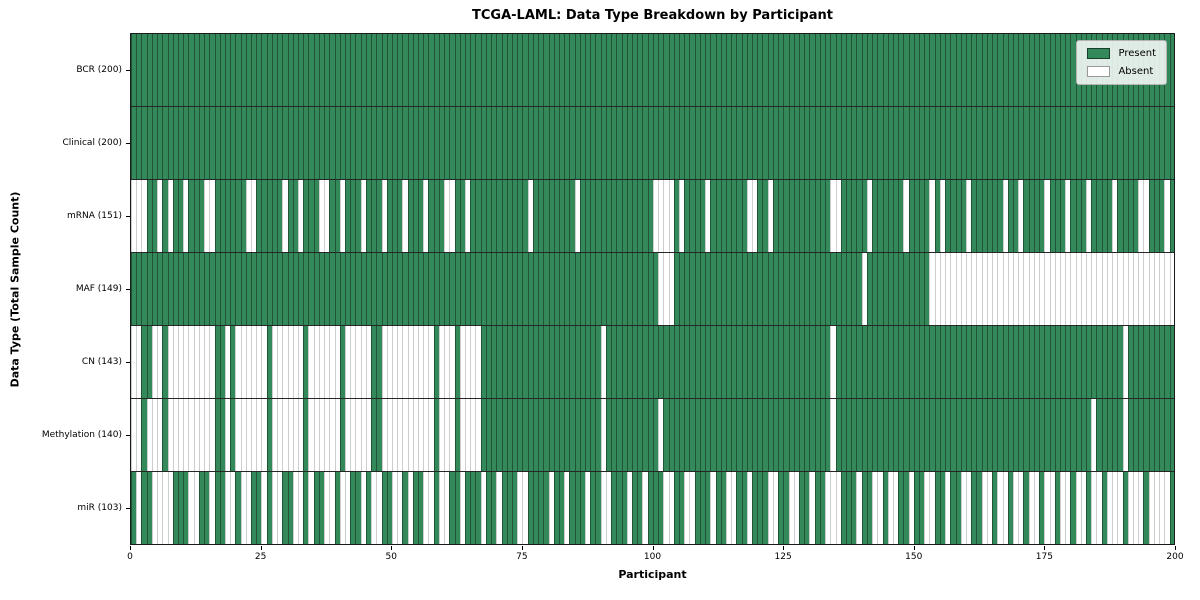 The height and width of the screenshot is (600, 1200). Describe the element at coordinates (1099, 53) in the screenshot. I see `present-swatch-icon` at that location.